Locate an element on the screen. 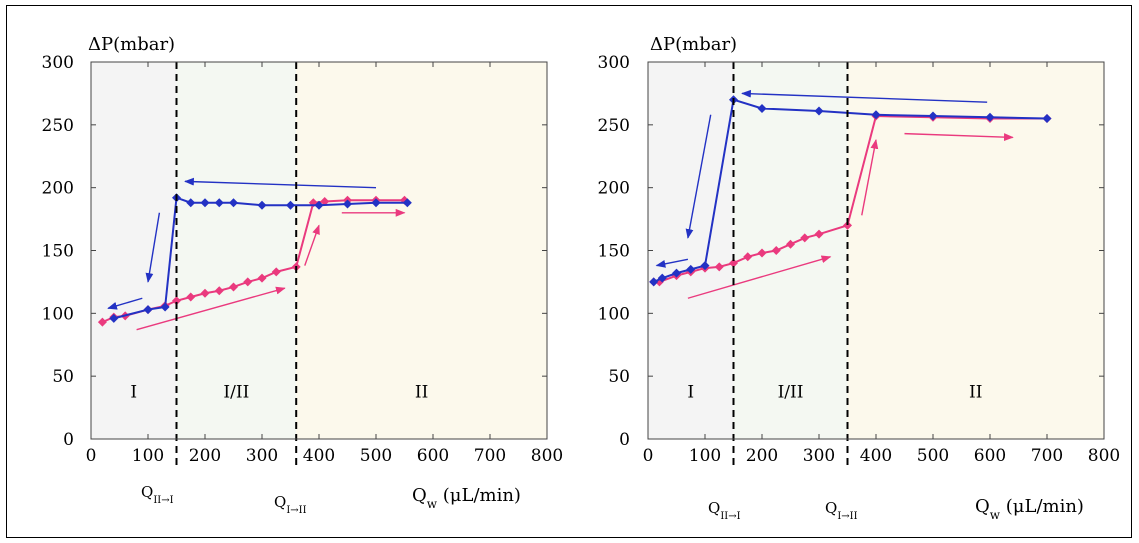 This screenshot has width=1139, height=543. x-tick-label: 800 is located at coordinates (547, 456).